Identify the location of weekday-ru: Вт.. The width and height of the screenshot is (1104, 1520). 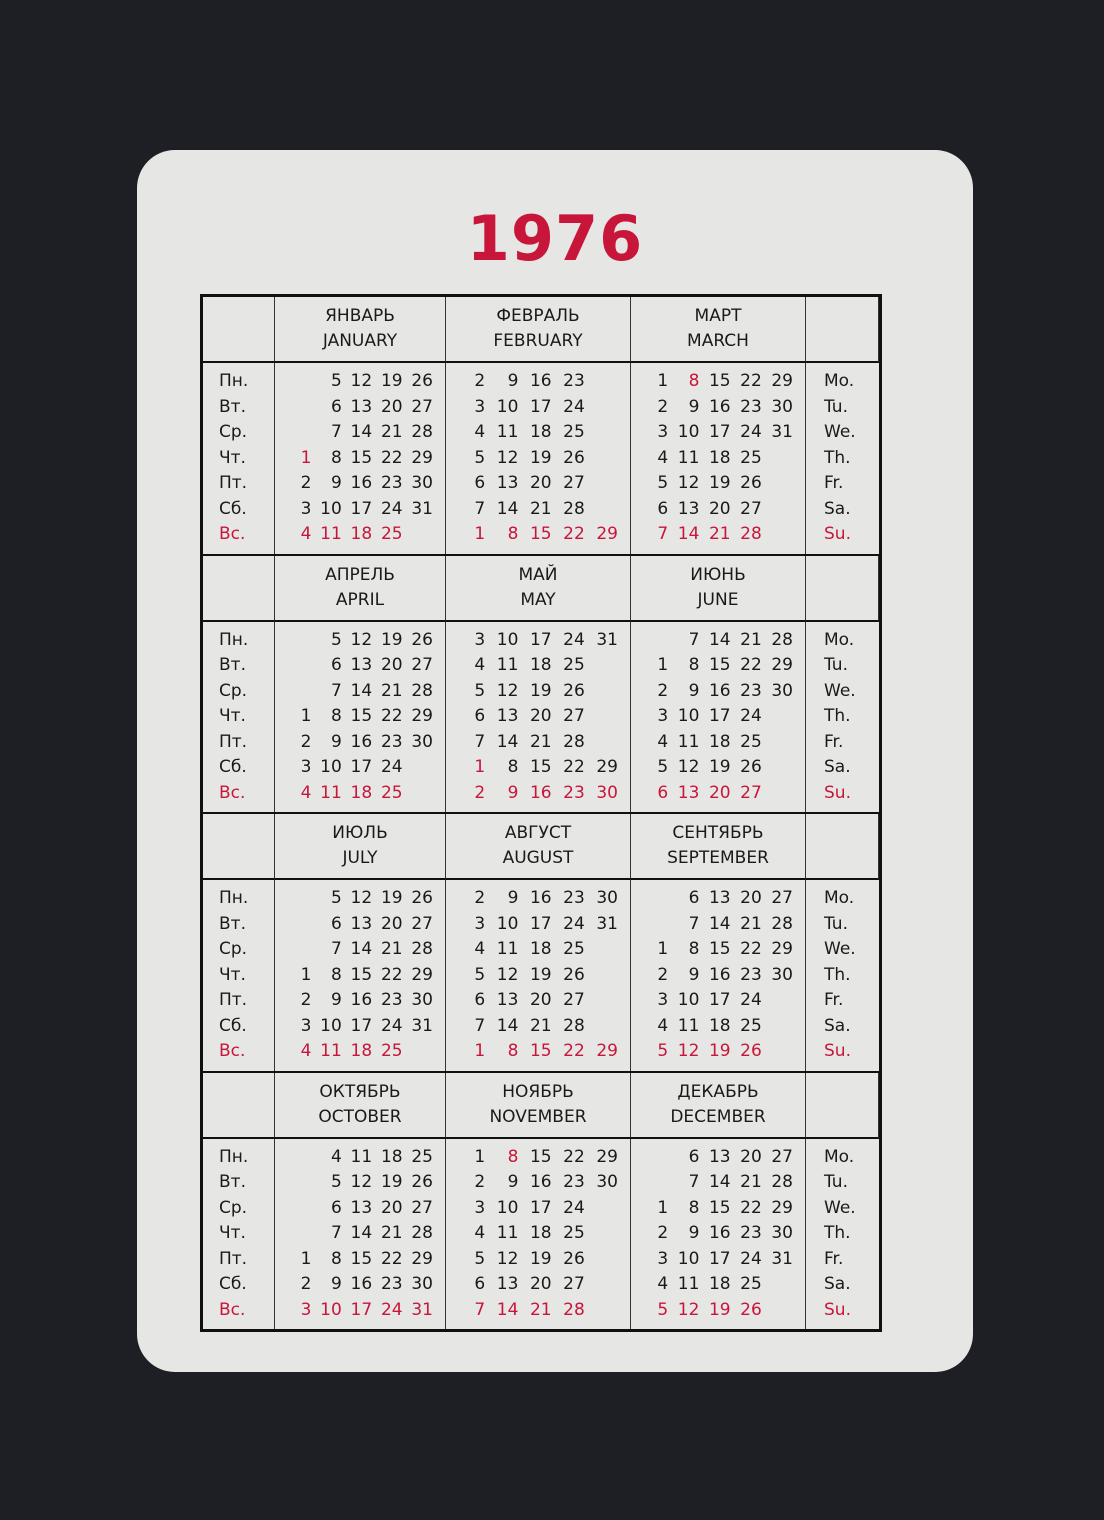
(232, 923).